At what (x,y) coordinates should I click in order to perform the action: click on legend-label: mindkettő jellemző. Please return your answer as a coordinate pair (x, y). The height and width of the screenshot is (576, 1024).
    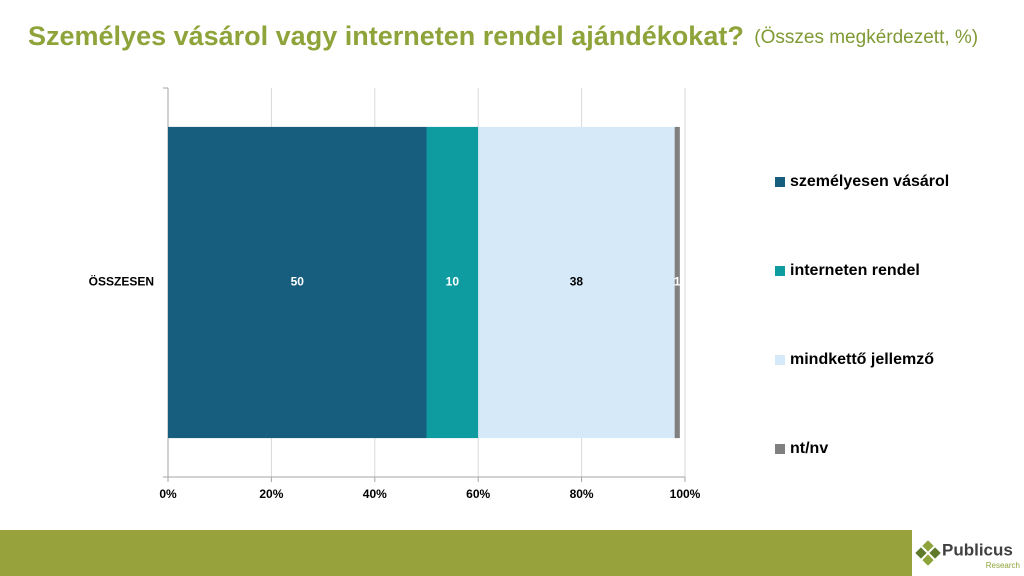
    Looking at the image, I should click on (862, 359).